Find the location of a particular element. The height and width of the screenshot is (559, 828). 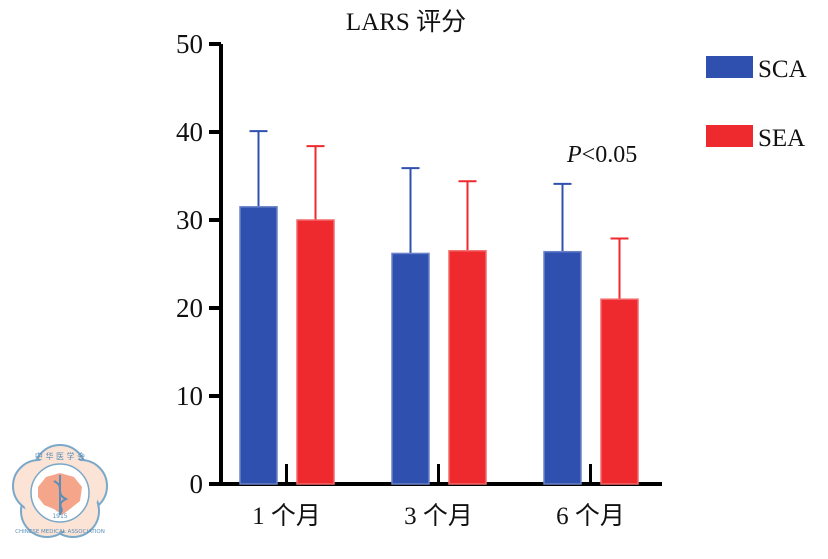

y-tick-label: 50 is located at coordinates (189, 44).